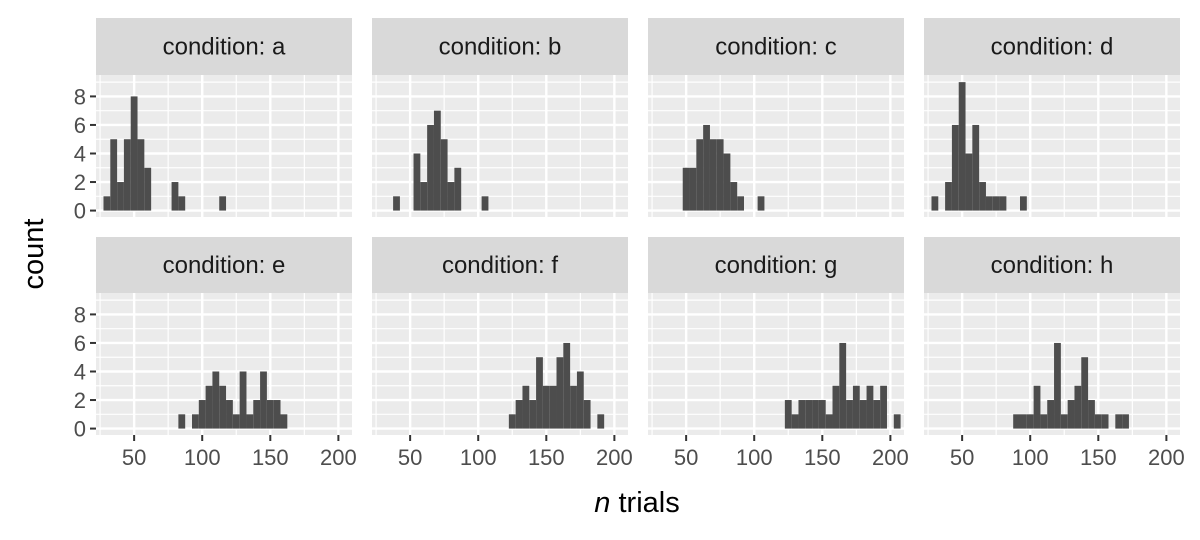  What do you see at coordinates (80, 314) in the screenshot?
I see `y-tick-label: 8` at bounding box center [80, 314].